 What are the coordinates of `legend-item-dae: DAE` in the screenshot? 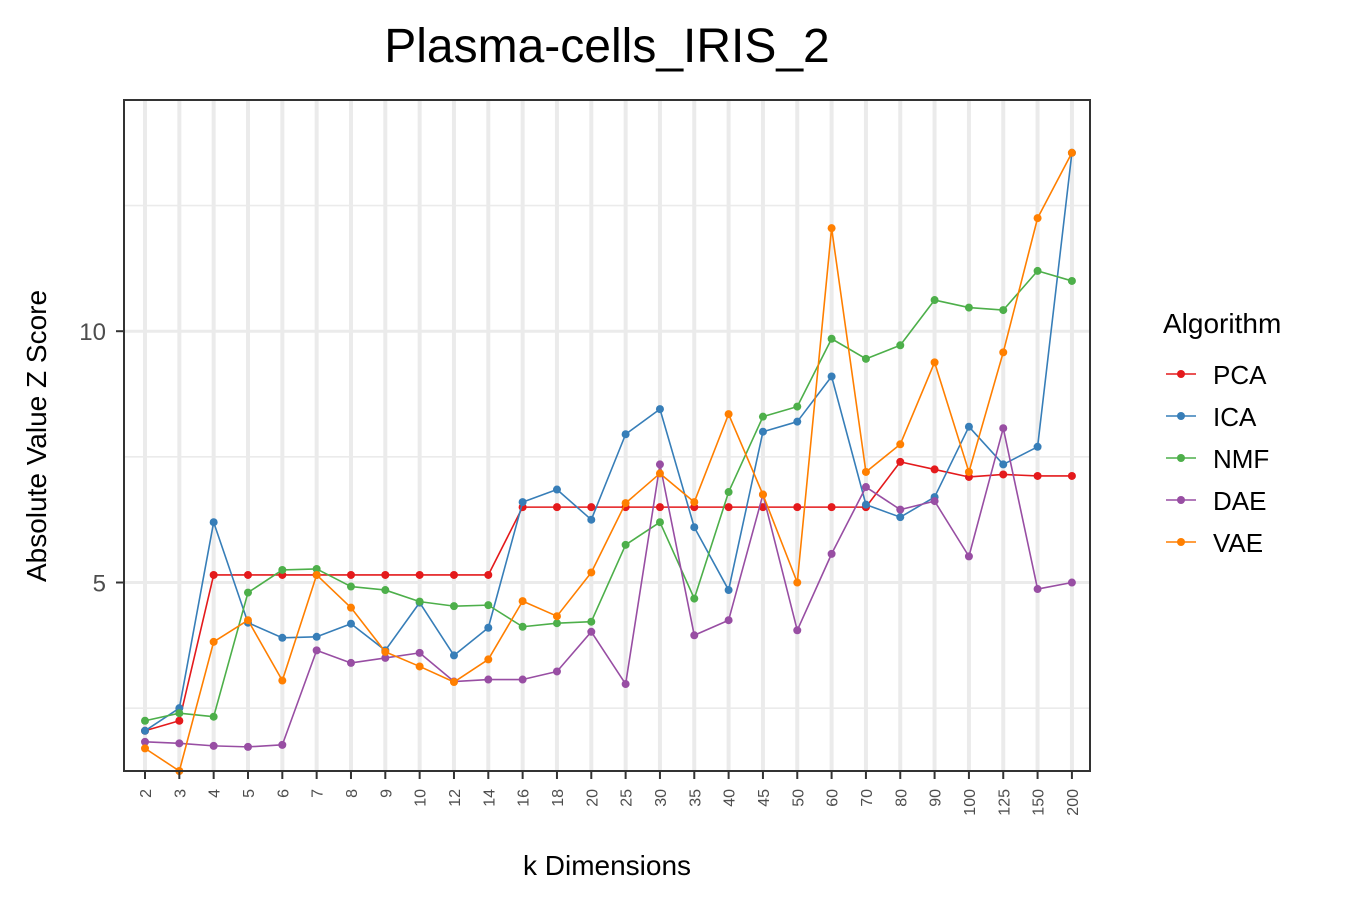 It's located at (1216, 501).